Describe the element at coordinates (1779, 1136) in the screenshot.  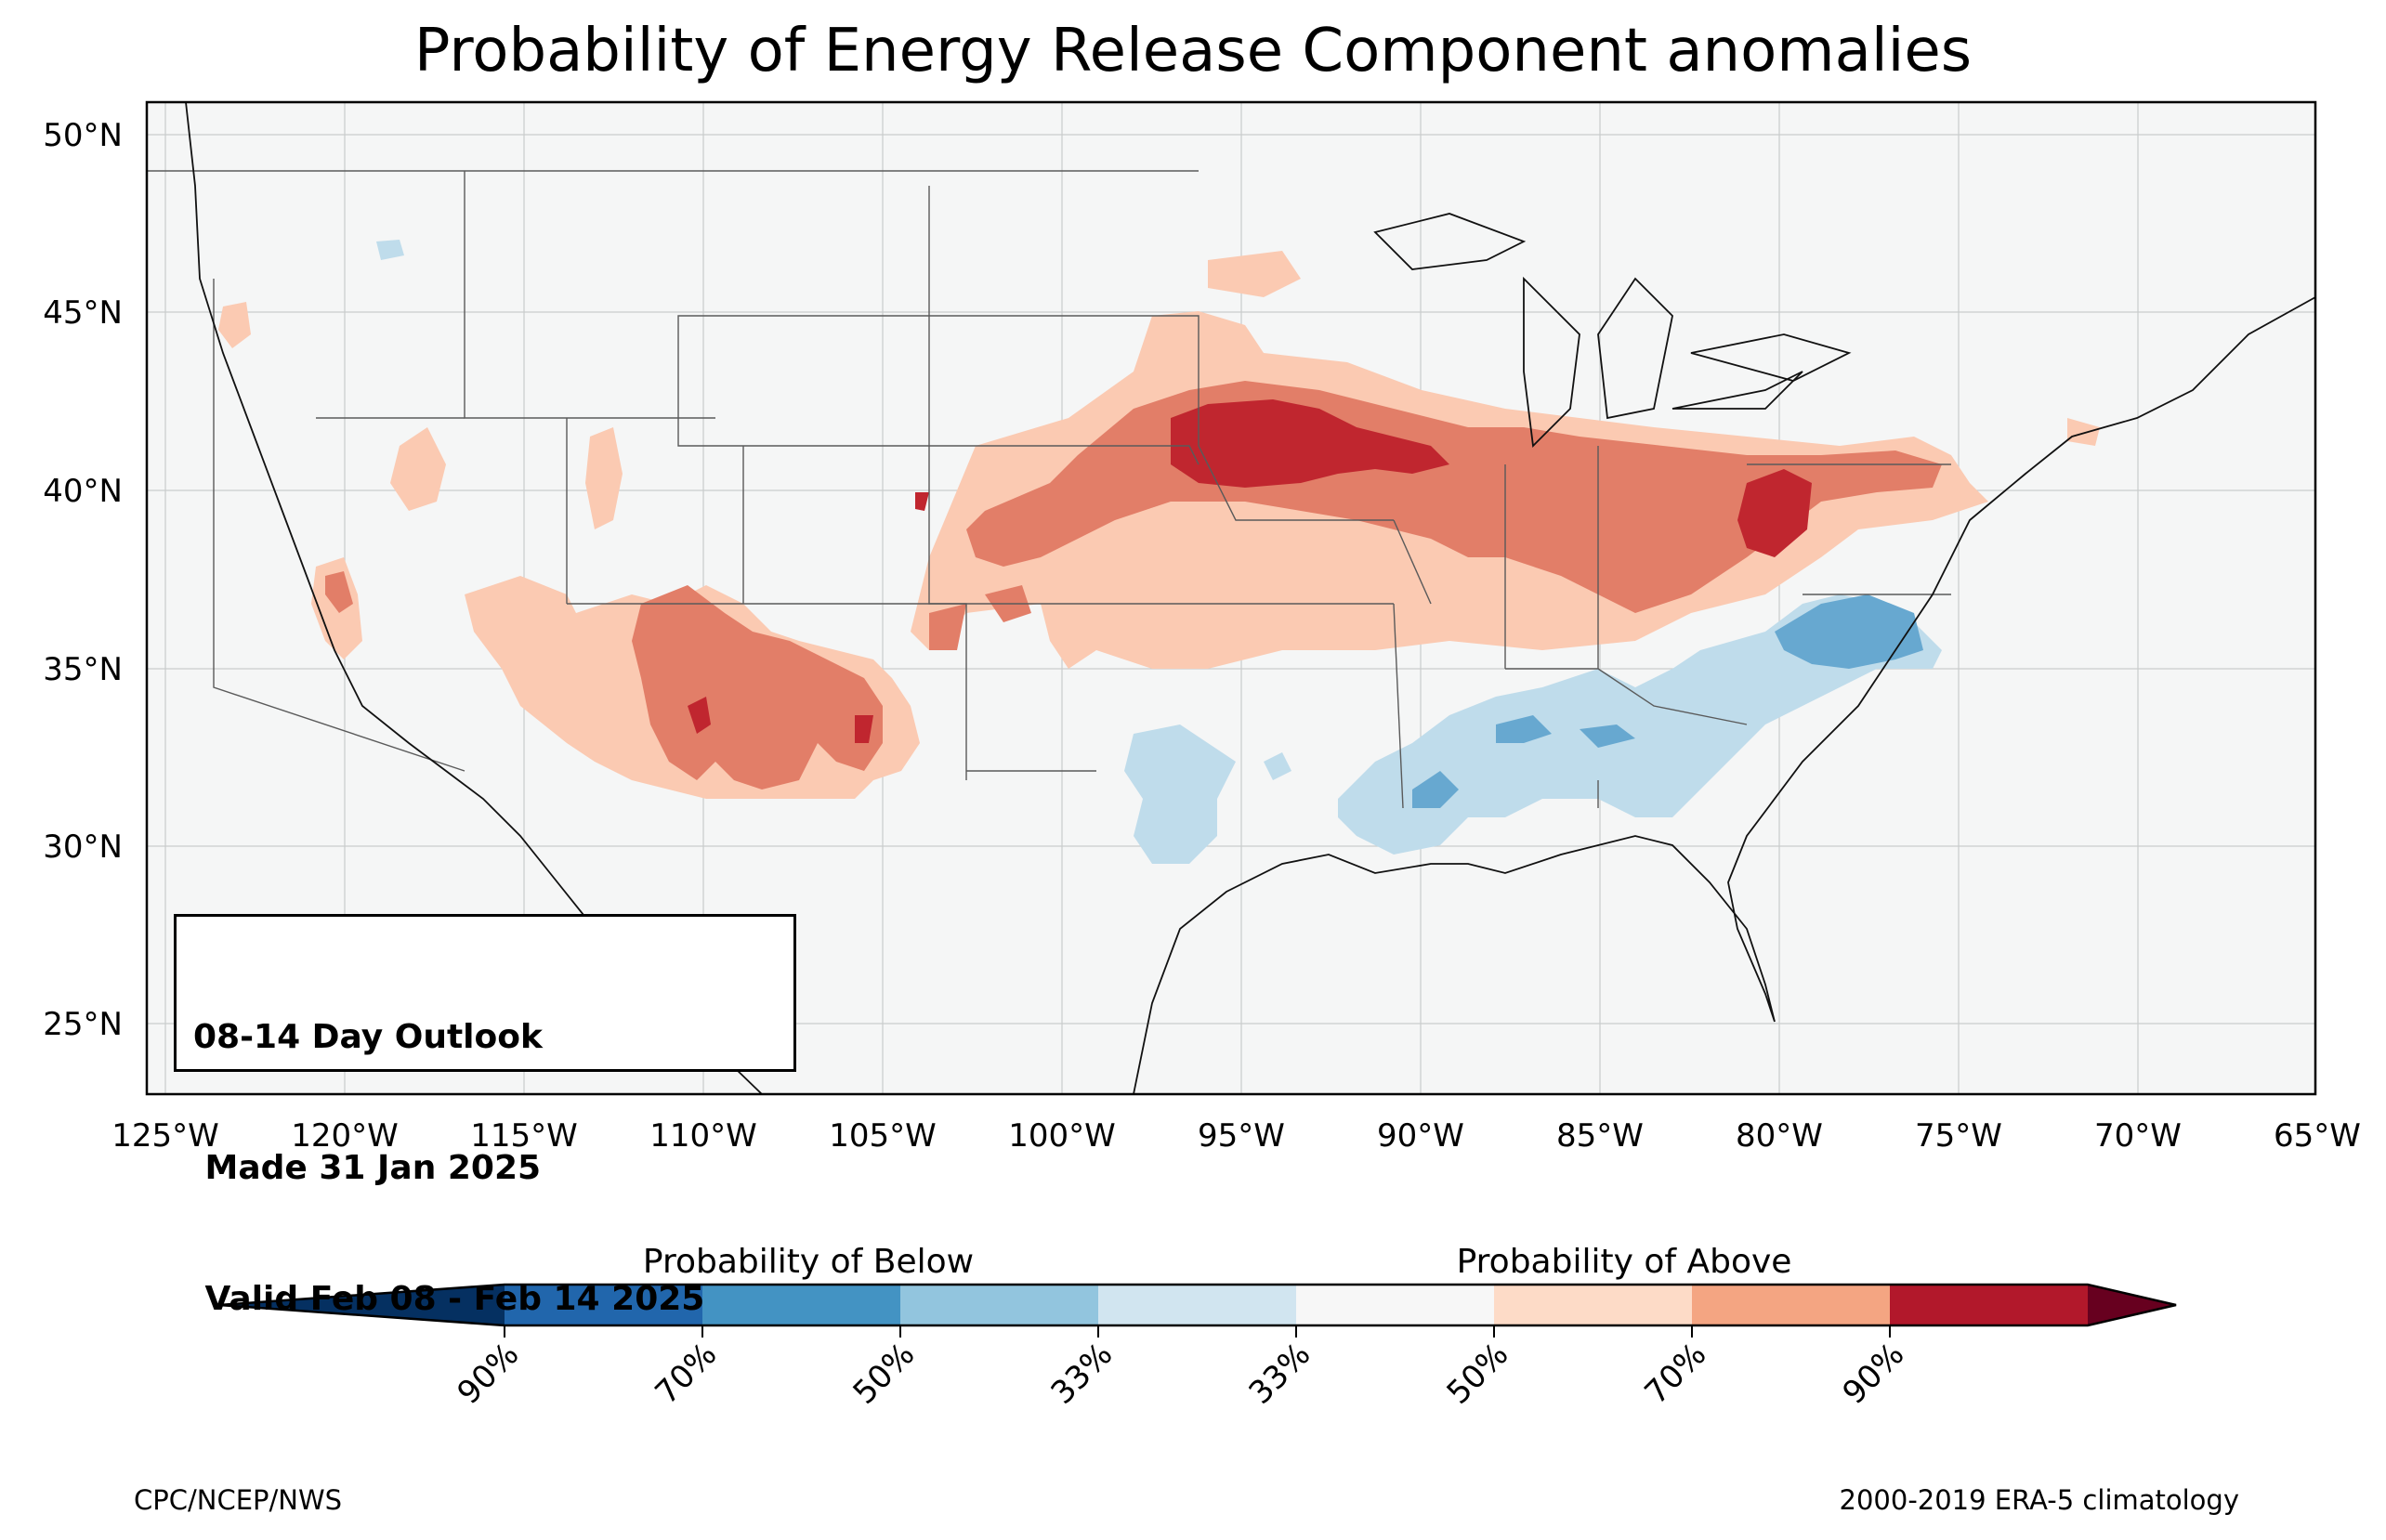
I see `lon-label: 80°W` at that location.